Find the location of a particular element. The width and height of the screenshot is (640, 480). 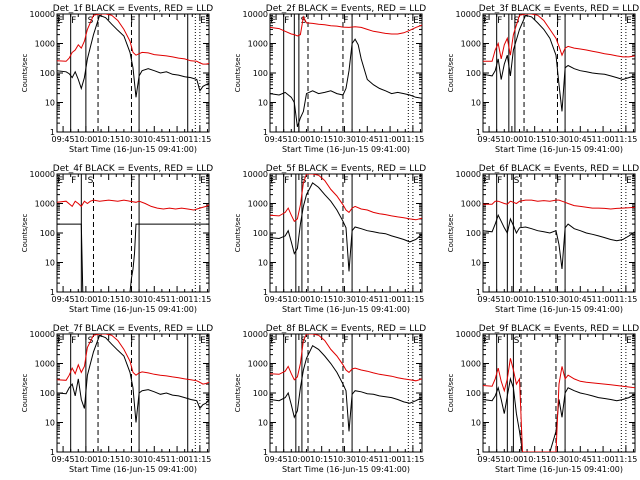

panel-title: Det_6f BLACK = Events, RED = LLD is located at coordinates (559, 169).